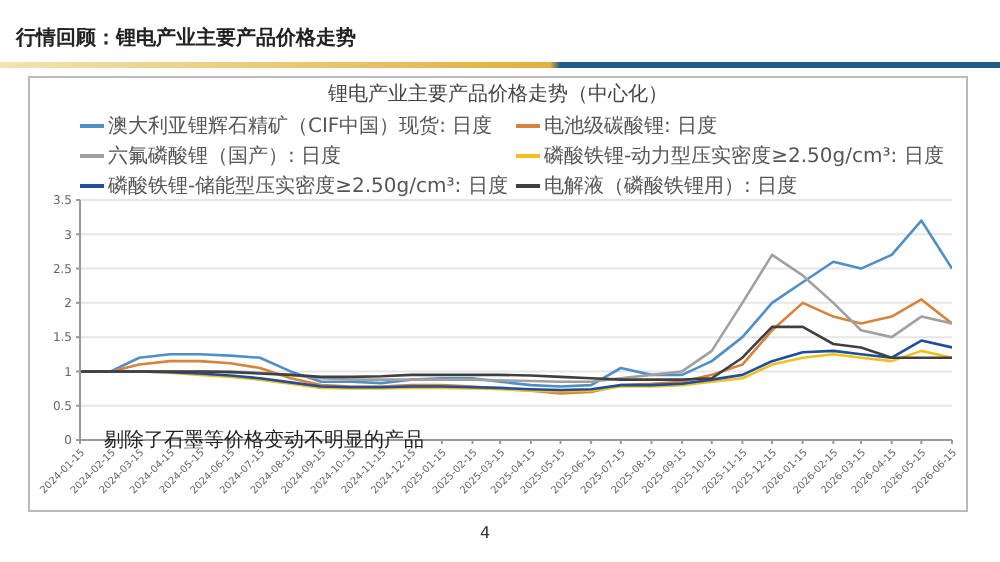 The width and height of the screenshot is (1000, 562). What do you see at coordinates (671, 186) in the screenshot?
I see `legend-label: 电解液（磷酸铁锂用）: 日度` at bounding box center [671, 186].